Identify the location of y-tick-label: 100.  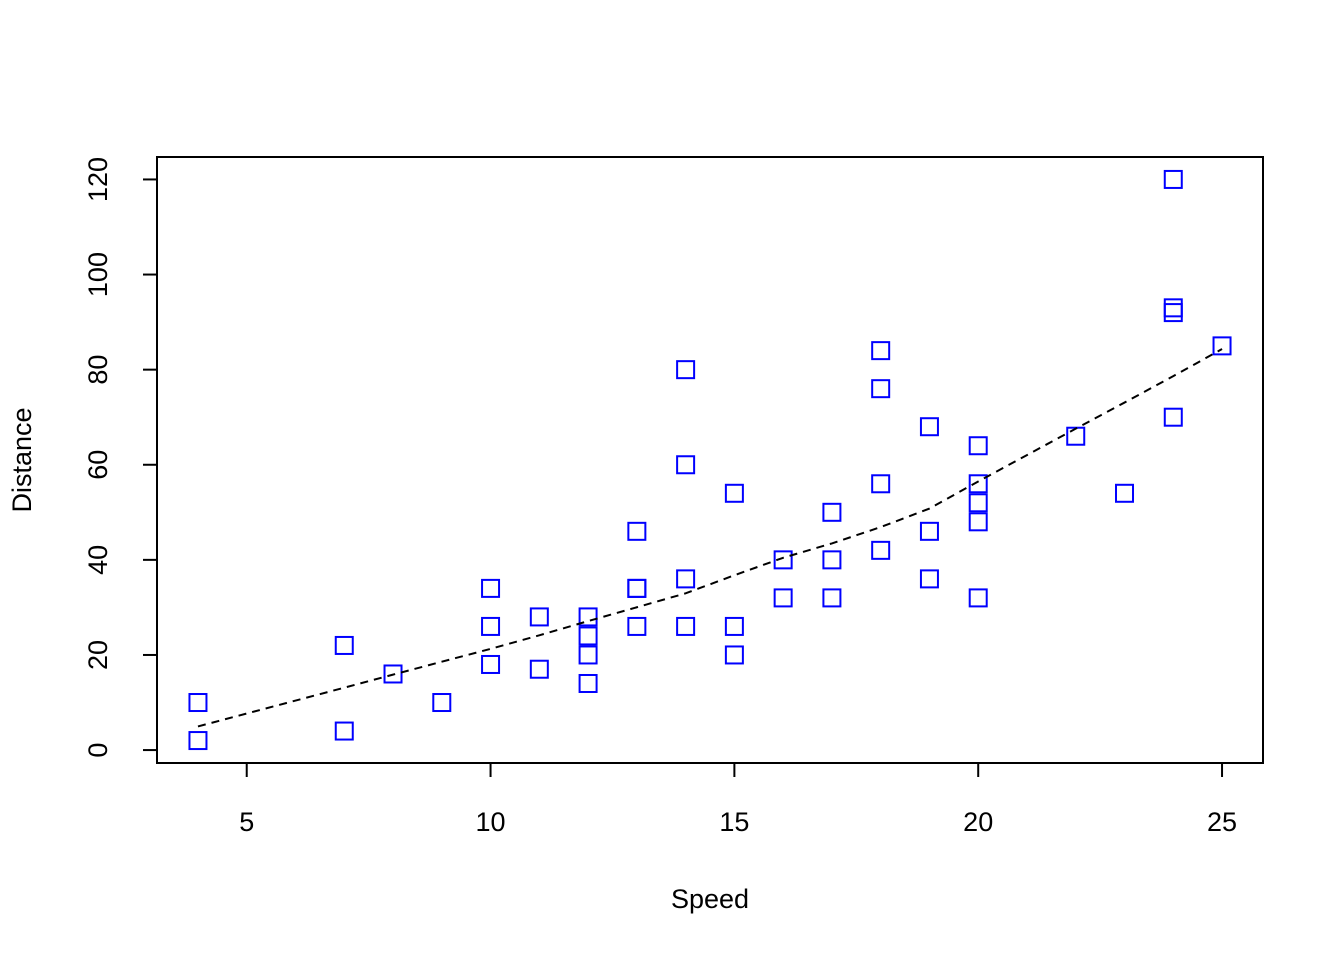
(98, 274).